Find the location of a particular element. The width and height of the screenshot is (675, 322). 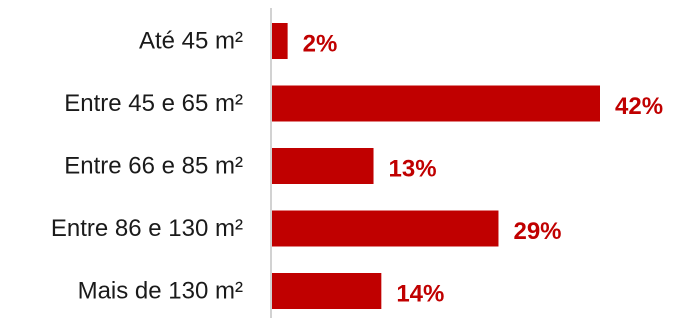

category-label-0: Até 45 m² is located at coordinates (191, 41).